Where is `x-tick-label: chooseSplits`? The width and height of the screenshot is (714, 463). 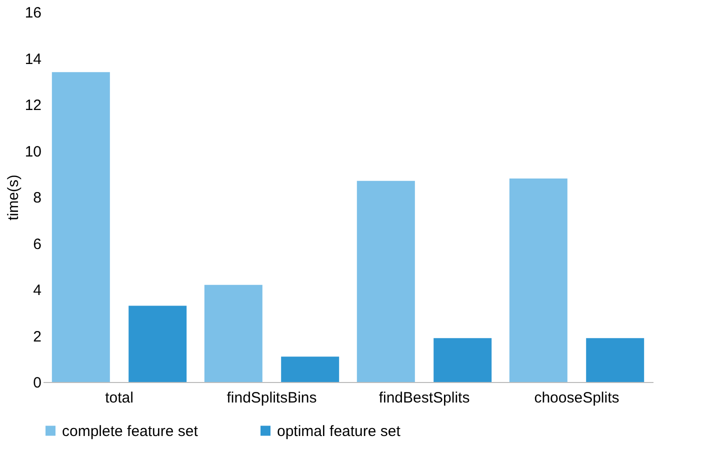
x-tick-label: chooseSplits is located at coordinates (577, 398).